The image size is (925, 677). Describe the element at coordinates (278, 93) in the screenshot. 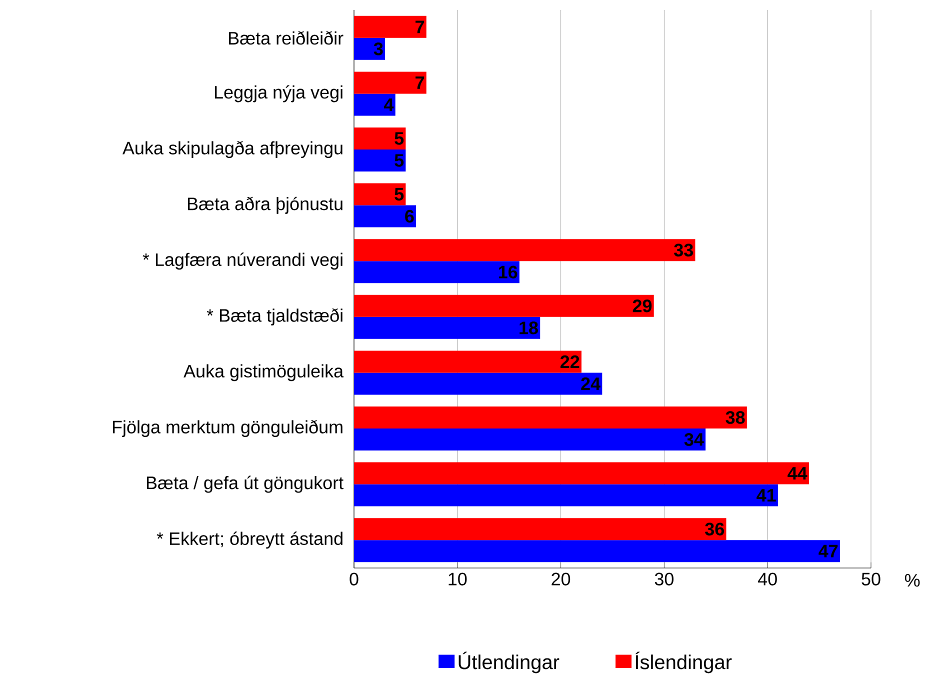

I see `y-tick-label: Leggja nýja vegi` at that location.